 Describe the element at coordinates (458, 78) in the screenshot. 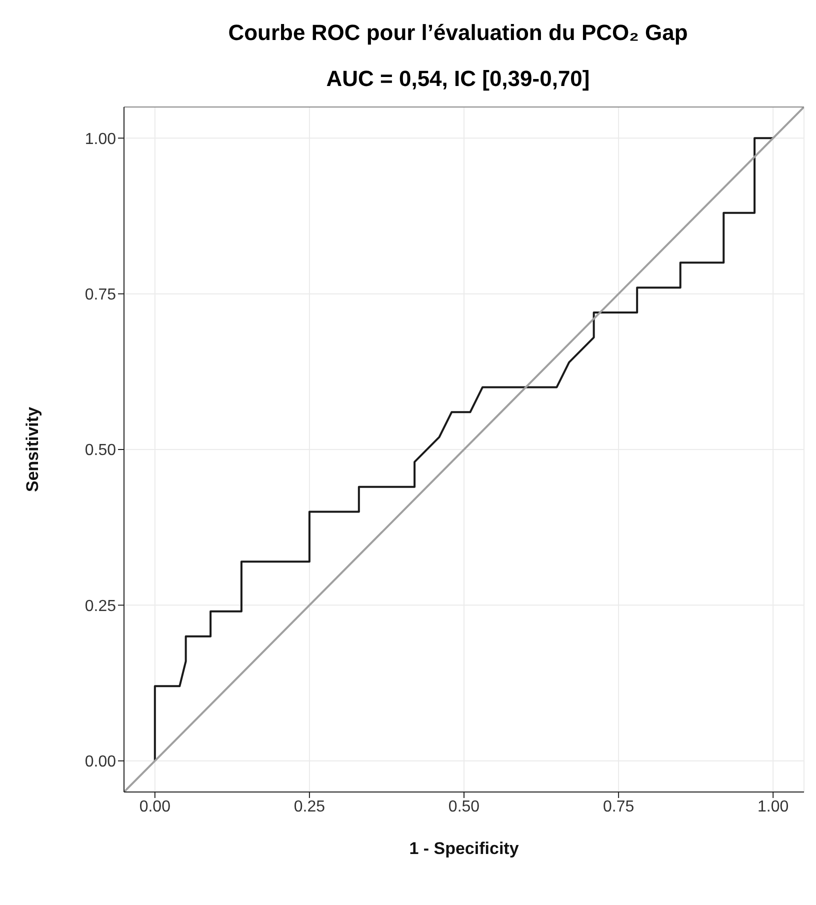

I see `chart-subtitle: AUC = 0,54, IC [0,39-0,70]` at that location.